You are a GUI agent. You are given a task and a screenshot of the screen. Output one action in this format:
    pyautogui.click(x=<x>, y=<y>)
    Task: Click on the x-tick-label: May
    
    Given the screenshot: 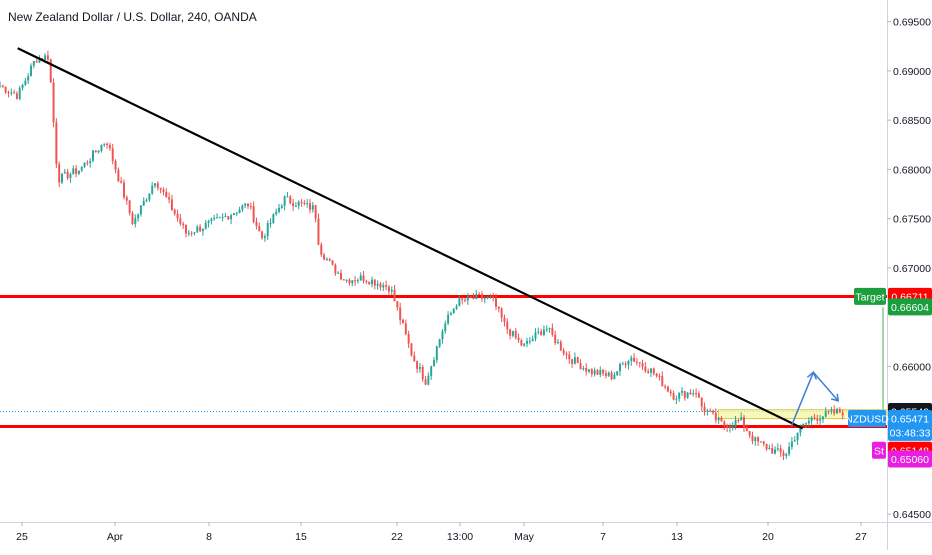 What is the action you would take?
    pyautogui.click(x=524, y=537)
    